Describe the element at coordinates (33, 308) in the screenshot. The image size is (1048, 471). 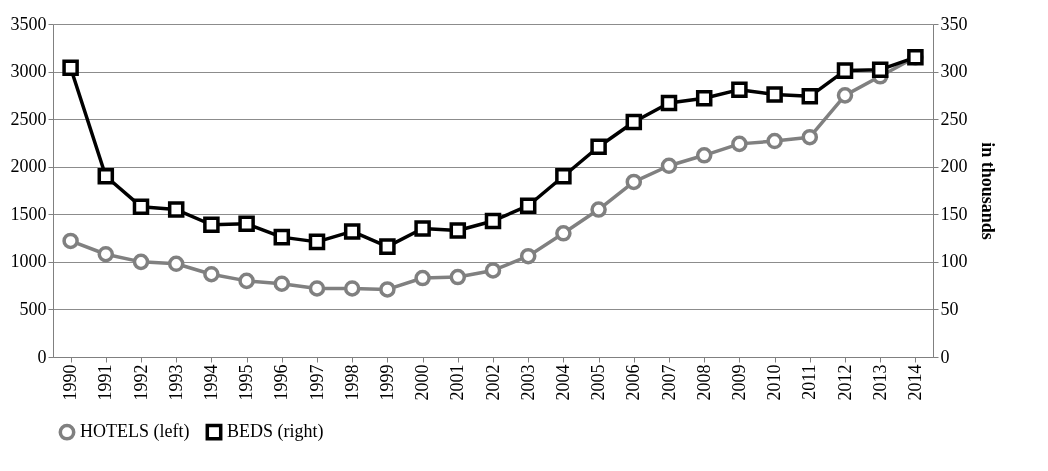
I see `y-tick-label: 500` at that location.